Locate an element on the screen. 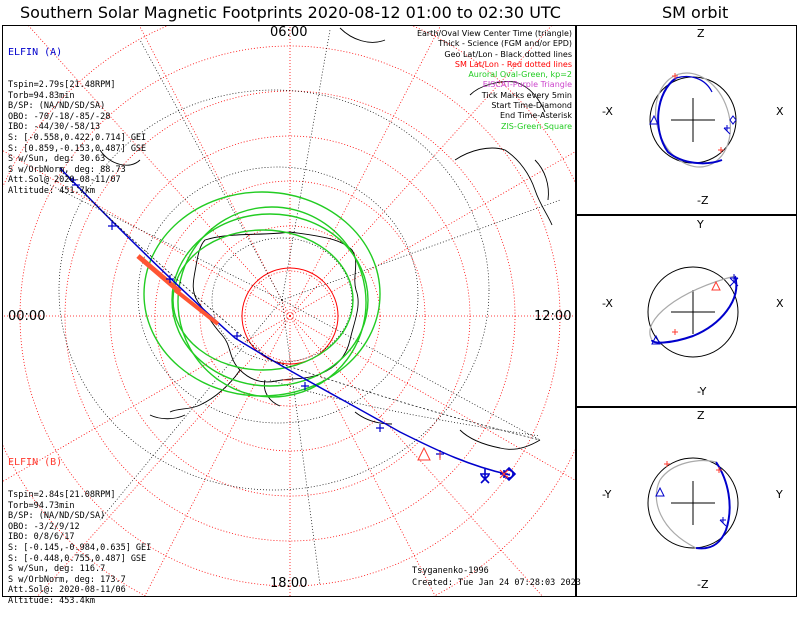  legend-entry: ZIS-Green Square is located at coordinates (536, 126).